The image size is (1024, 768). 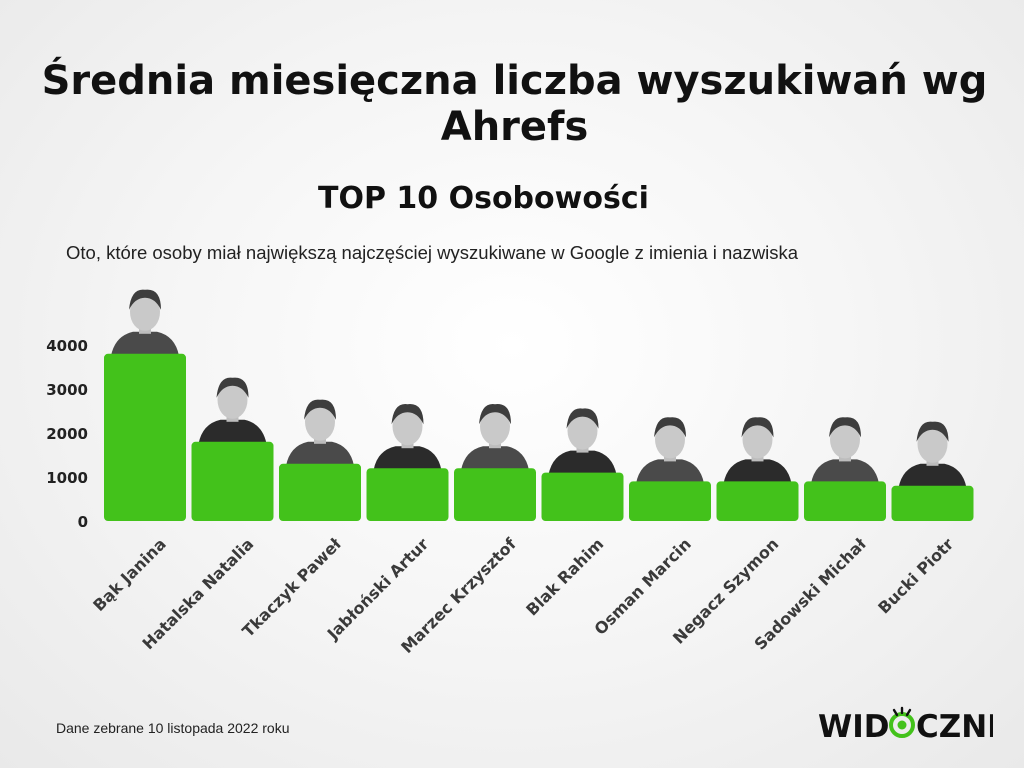 I want to click on logo-text-right: CZNI, so click(x=954, y=727).